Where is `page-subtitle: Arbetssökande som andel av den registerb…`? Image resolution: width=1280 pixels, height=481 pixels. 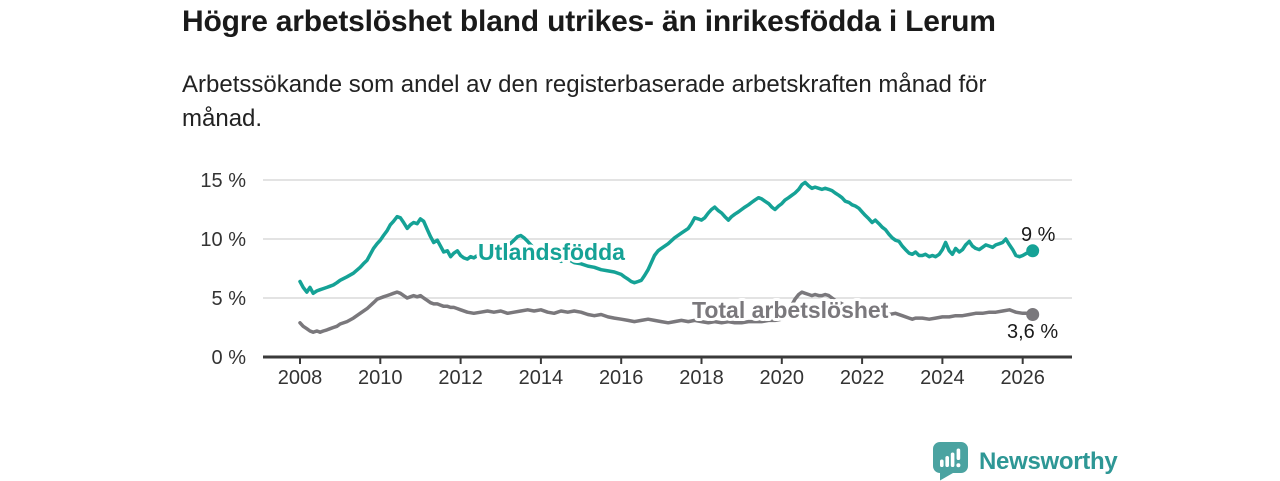 page-subtitle: Arbetssökande som andel av den registerb… is located at coordinates (584, 102).